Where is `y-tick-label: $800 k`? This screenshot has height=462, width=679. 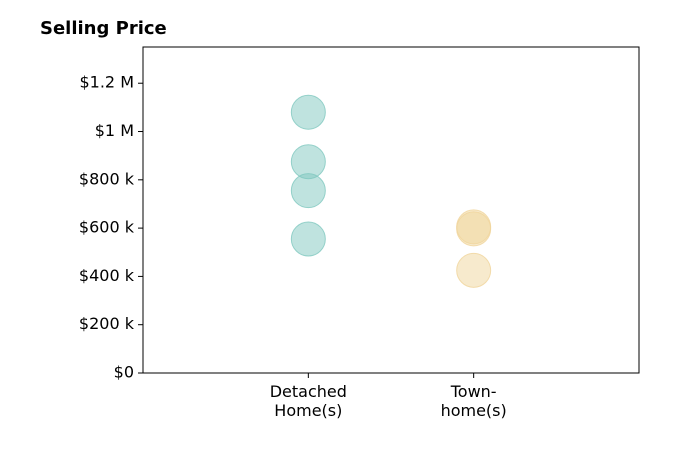
y-tick-label: $800 k is located at coordinates (107, 178).